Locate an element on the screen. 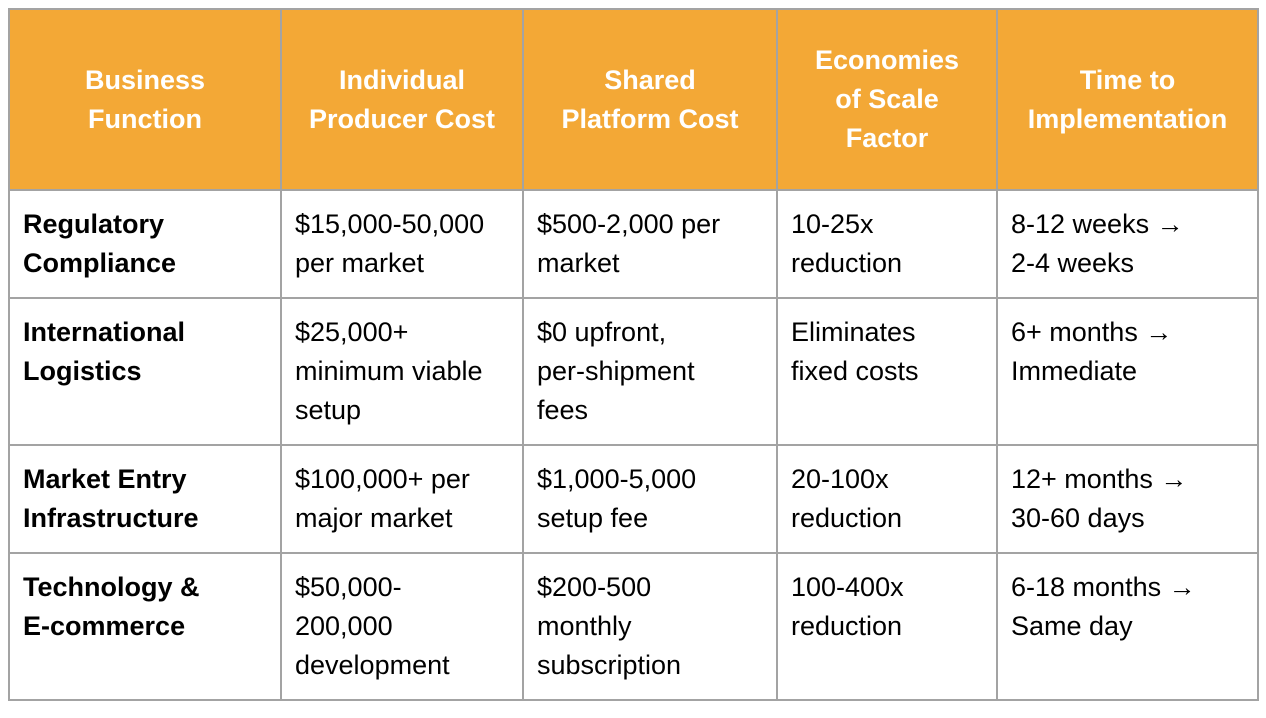 The width and height of the screenshot is (1266, 718). header-time-to-implementation: Time to Implementation is located at coordinates (1127, 99).